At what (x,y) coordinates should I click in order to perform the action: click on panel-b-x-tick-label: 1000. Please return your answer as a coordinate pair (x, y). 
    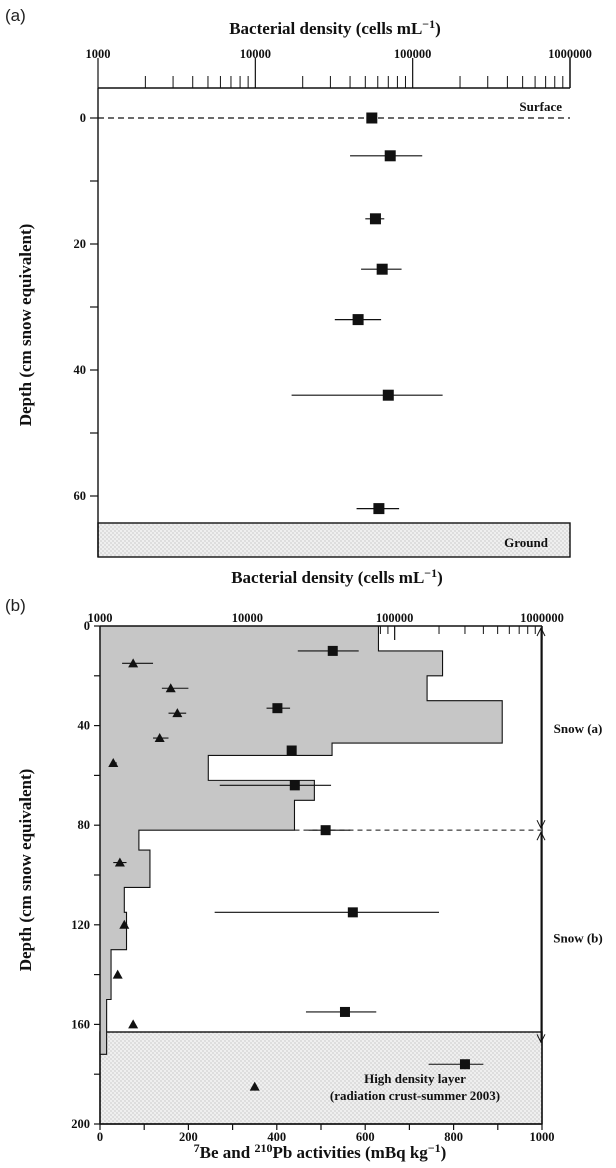
    Looking at the image, I should click on (542, 1137).